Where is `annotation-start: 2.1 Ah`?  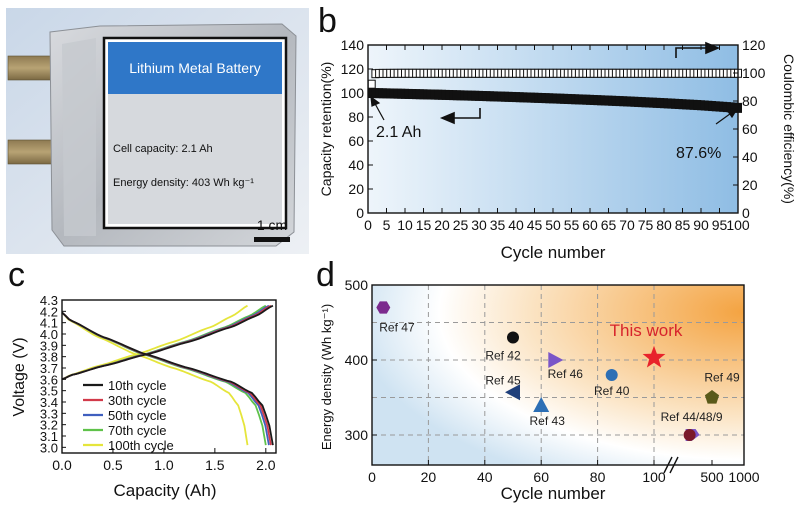 annotation-start: 2.1 Ah is located at coordinates (398, 132).